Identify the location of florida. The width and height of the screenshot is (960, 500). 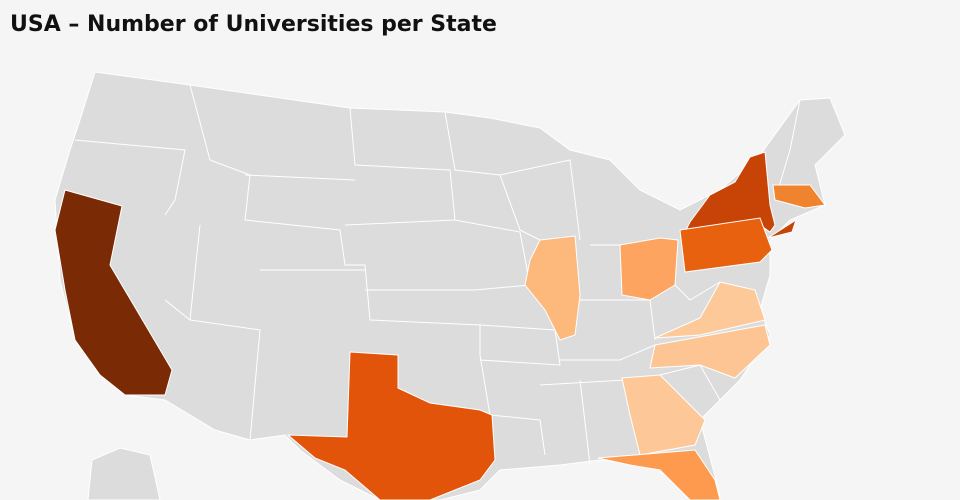
(659, 474).